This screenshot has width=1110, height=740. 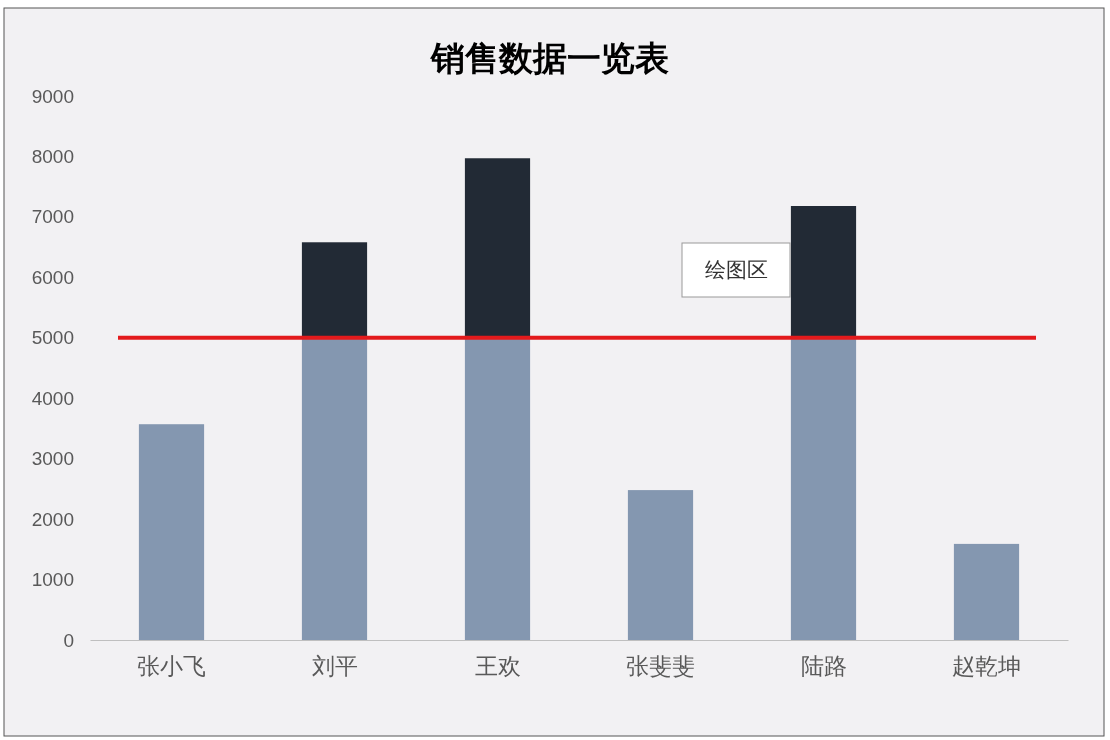 I want to click on x-tick-label: 刘平, so click(x=334, y=666).